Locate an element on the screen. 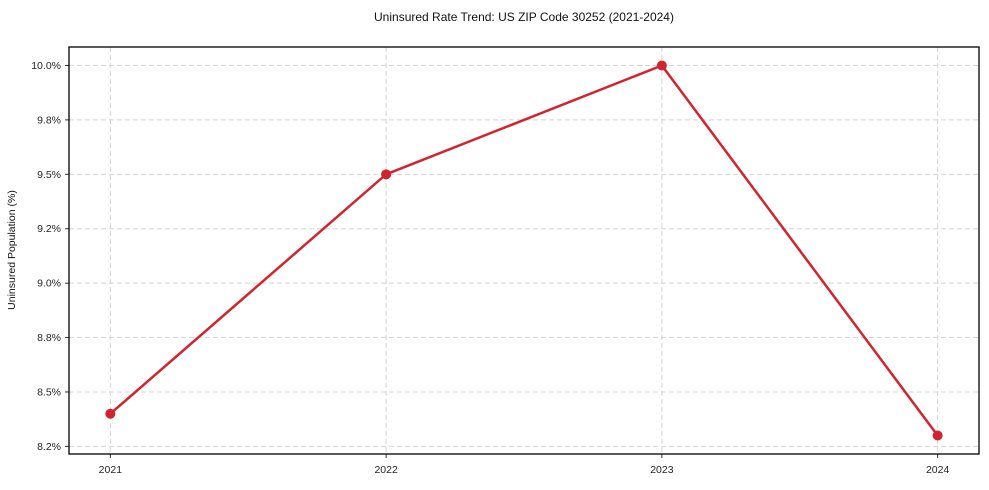 The height and width of the screenshot is (490, 989). x-tick-label: 2024 is located at coordinates (938, 470).